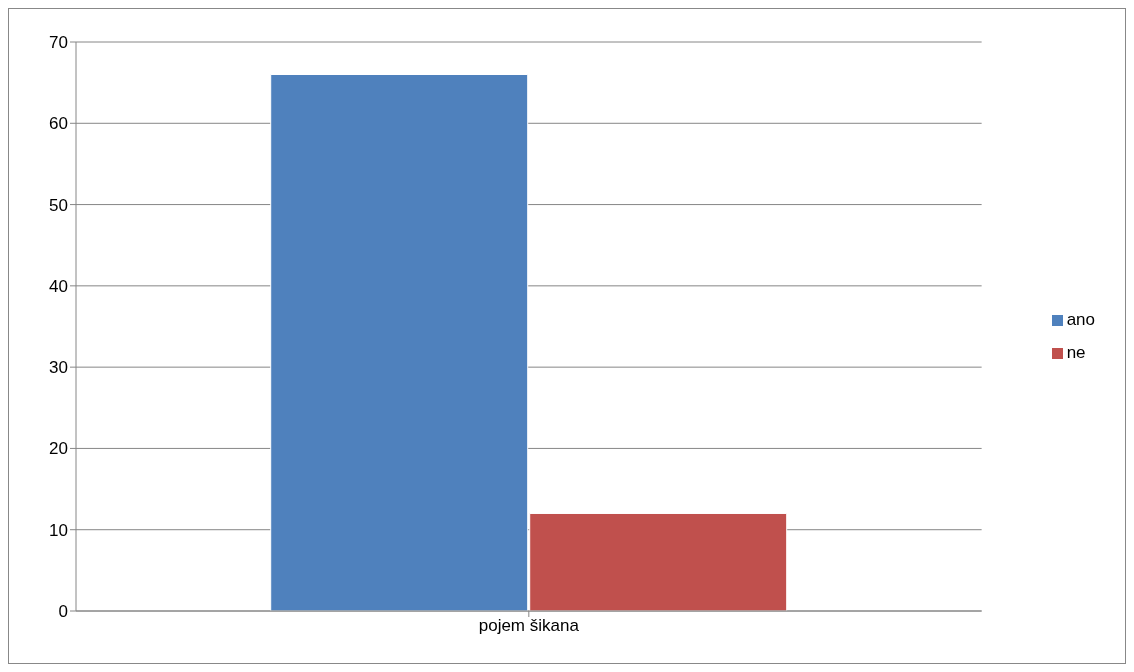 Image resolution: width=1134 pixels, height=672 pixels. I want to click on y-tick-label: 40, so click(58, 286).